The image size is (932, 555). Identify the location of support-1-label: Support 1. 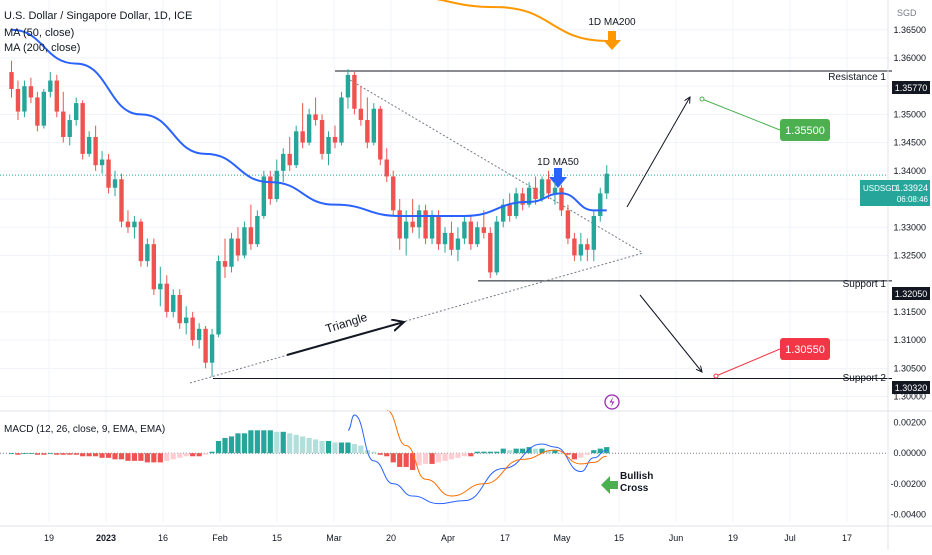
(865, 284).